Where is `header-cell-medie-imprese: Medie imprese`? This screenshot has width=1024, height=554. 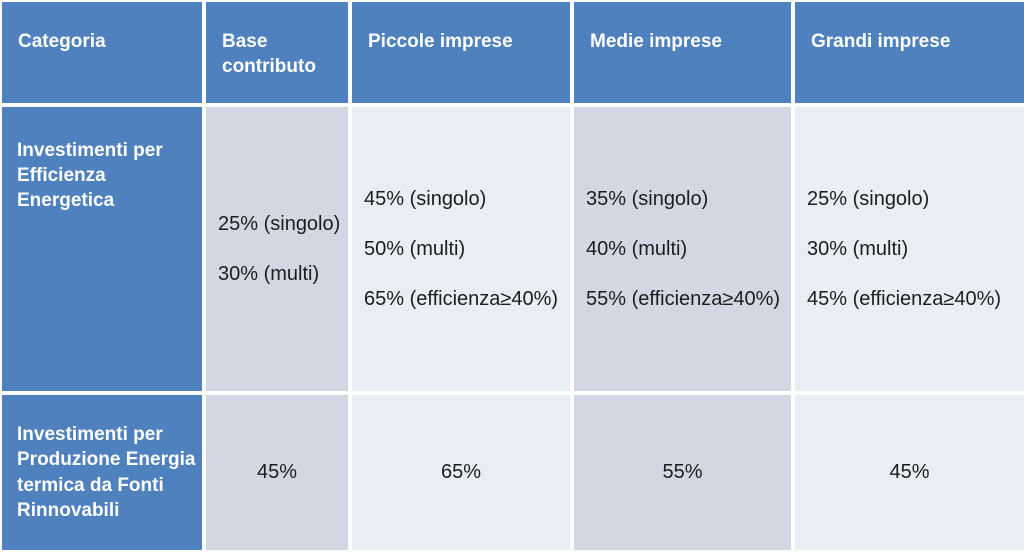
header-cell-medie-imprese: Medie imprese is located at coordinates (682, 52).